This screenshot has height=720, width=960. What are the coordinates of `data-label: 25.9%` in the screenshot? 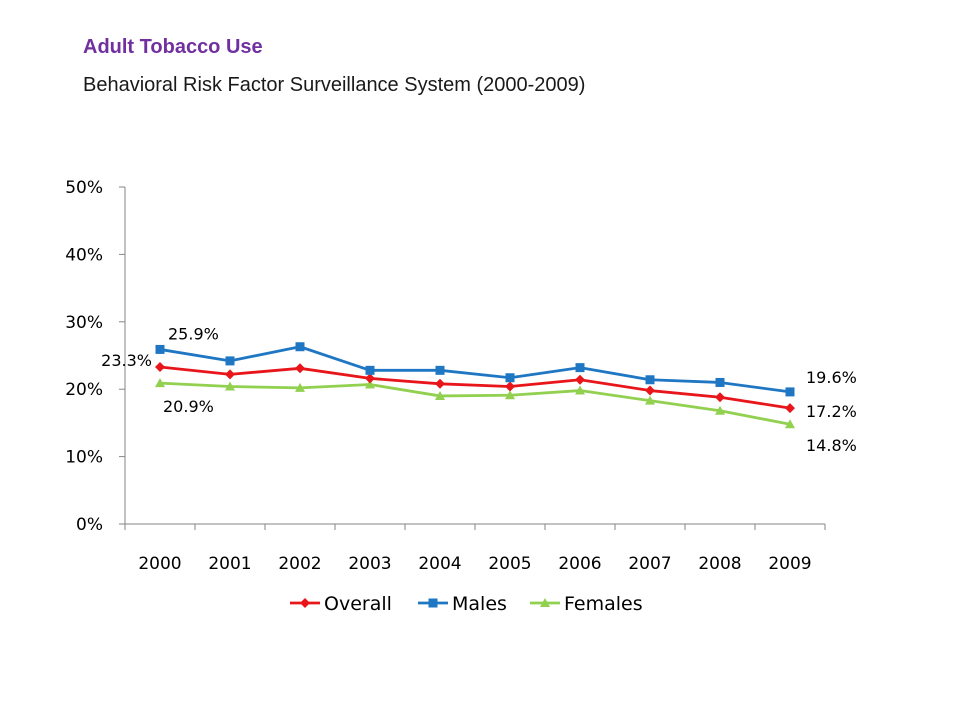 It's located at (193, 333).